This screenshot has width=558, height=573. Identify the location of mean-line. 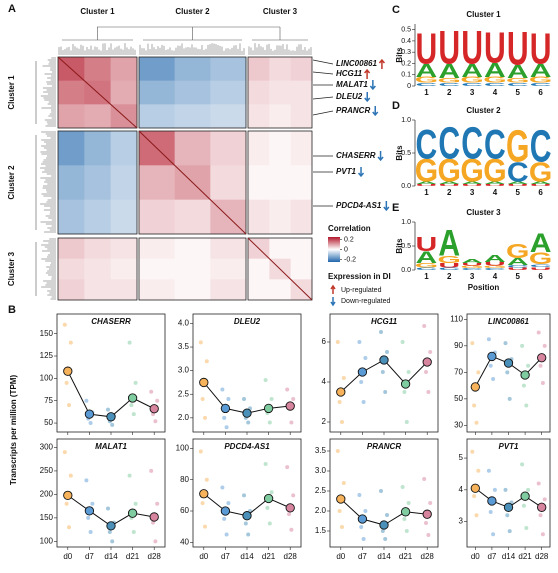
(111, 394).